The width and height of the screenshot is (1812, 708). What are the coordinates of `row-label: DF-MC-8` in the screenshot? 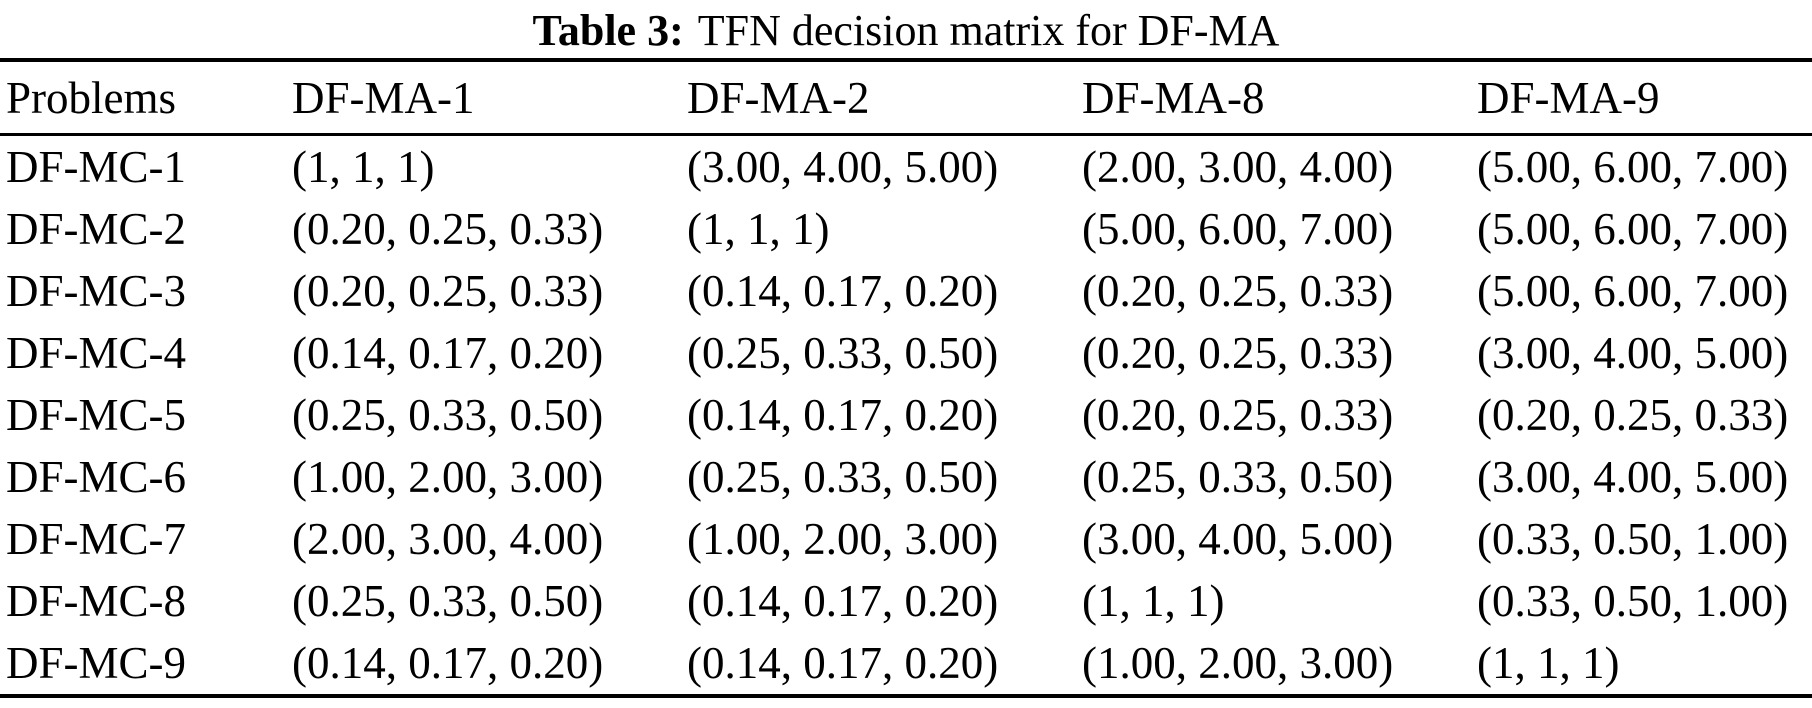 It's located at (96, 601).